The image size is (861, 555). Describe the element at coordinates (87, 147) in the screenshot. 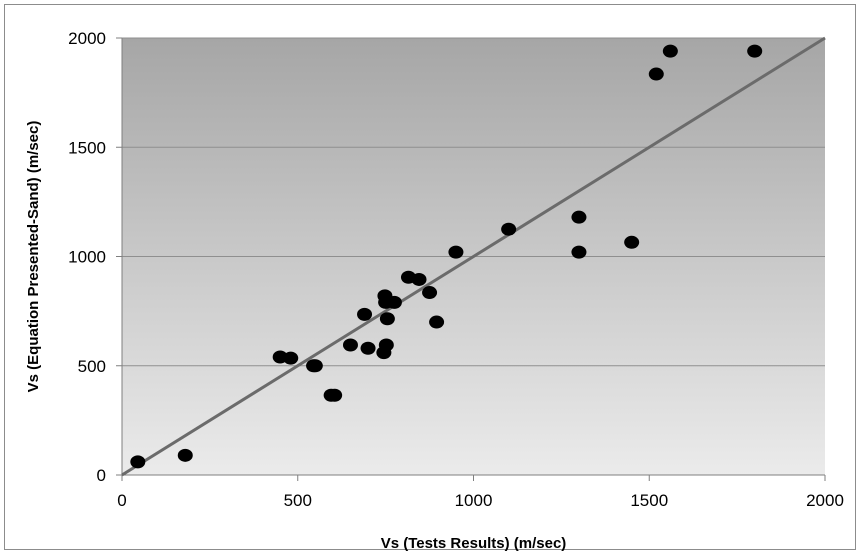

I see `y-tick-label-3: 1500` at that location.